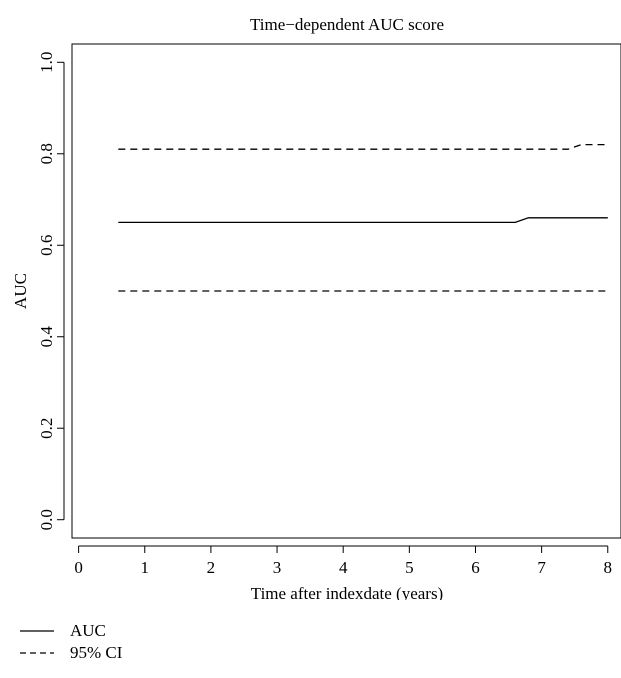 Image resolution: width=621 pixels, height=678 pixels. I want to click on y-tick-label: 0.0, so click(46, 519).